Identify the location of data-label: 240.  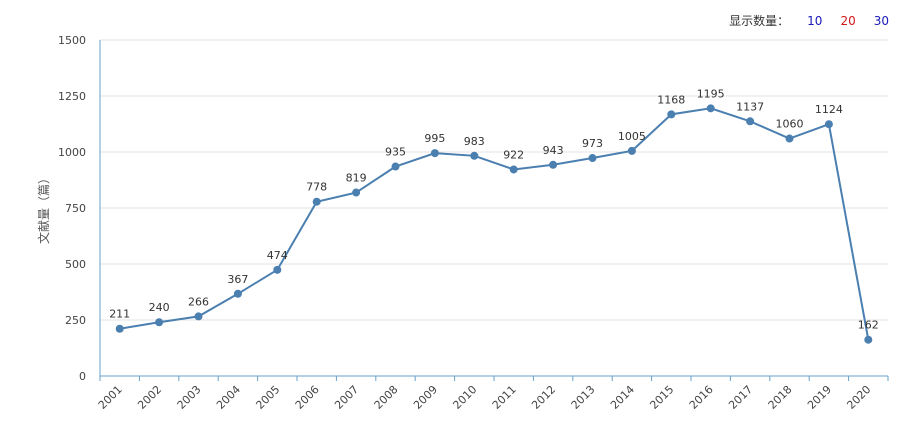
(159, 307).